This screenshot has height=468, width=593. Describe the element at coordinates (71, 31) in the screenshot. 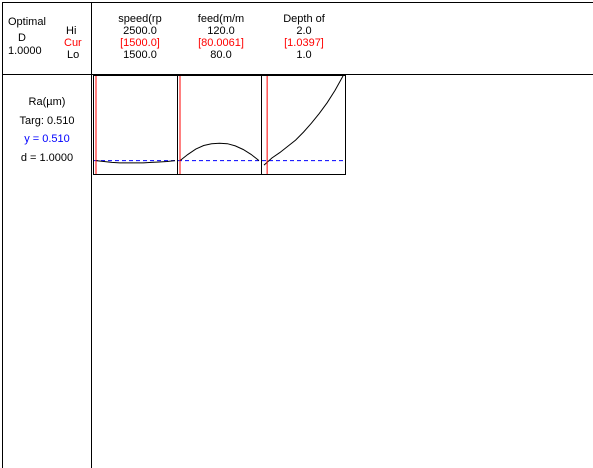

I see `row-label-hi: Hi` at that location.